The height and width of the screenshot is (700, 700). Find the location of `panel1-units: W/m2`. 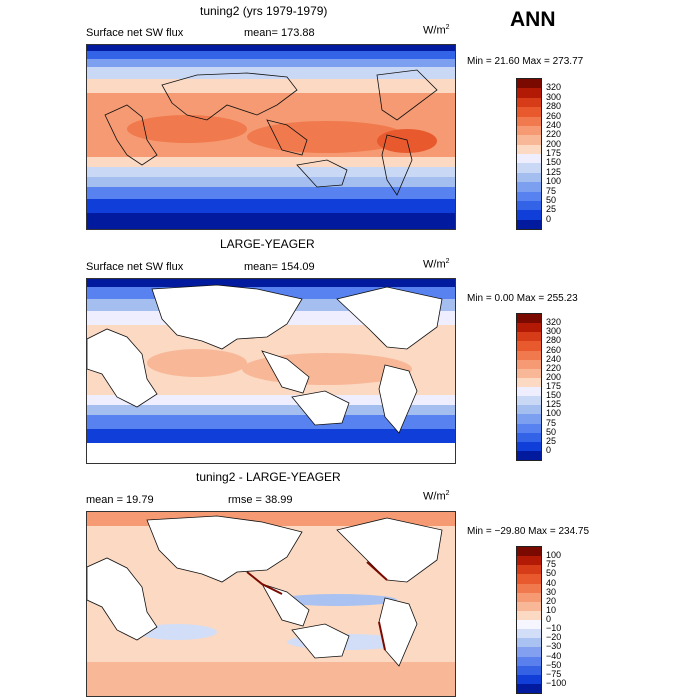

panel1-units: W/m2 is located at coordinates (436, 30).